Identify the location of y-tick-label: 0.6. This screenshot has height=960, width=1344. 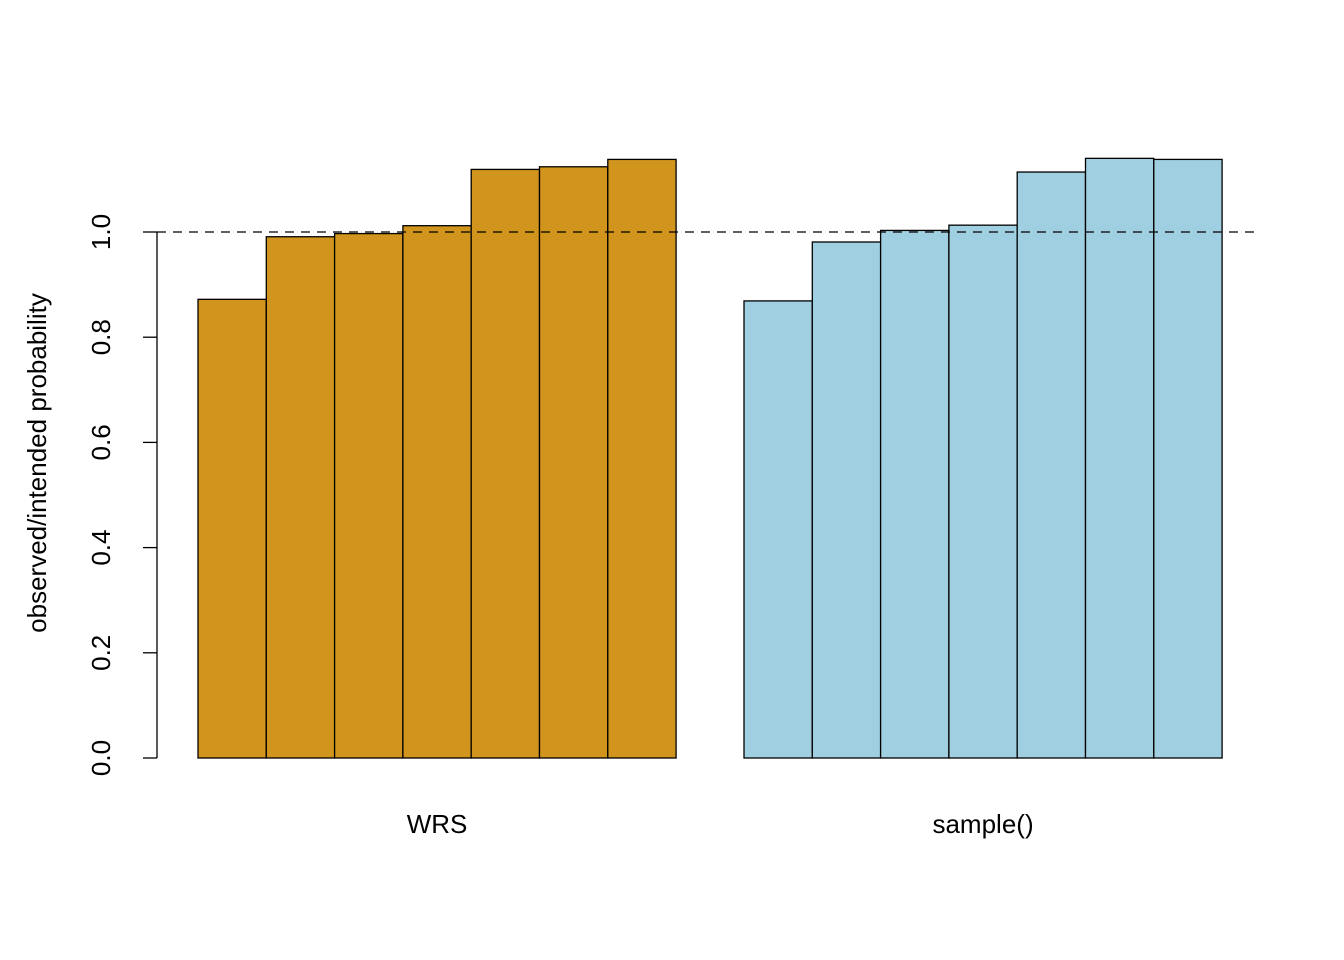
(101, 442).